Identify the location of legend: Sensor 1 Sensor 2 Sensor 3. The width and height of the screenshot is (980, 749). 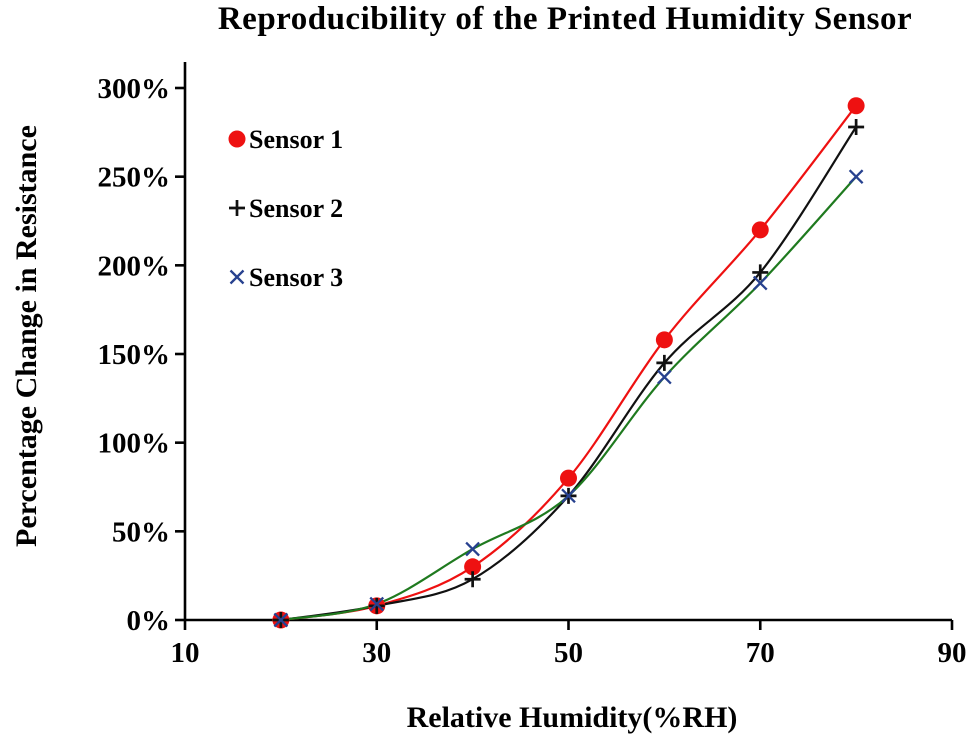
(296, 208).